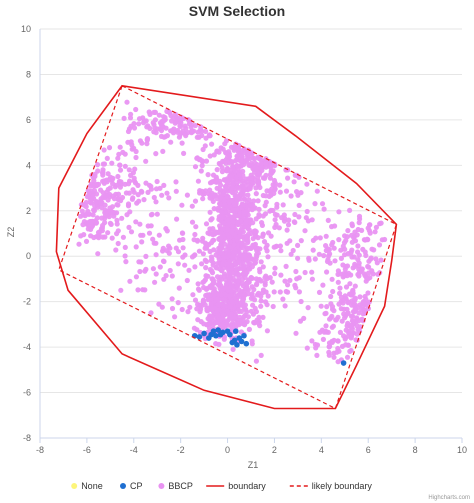  I want to click on legend-item-boundary: boundary, so click(236, 486).